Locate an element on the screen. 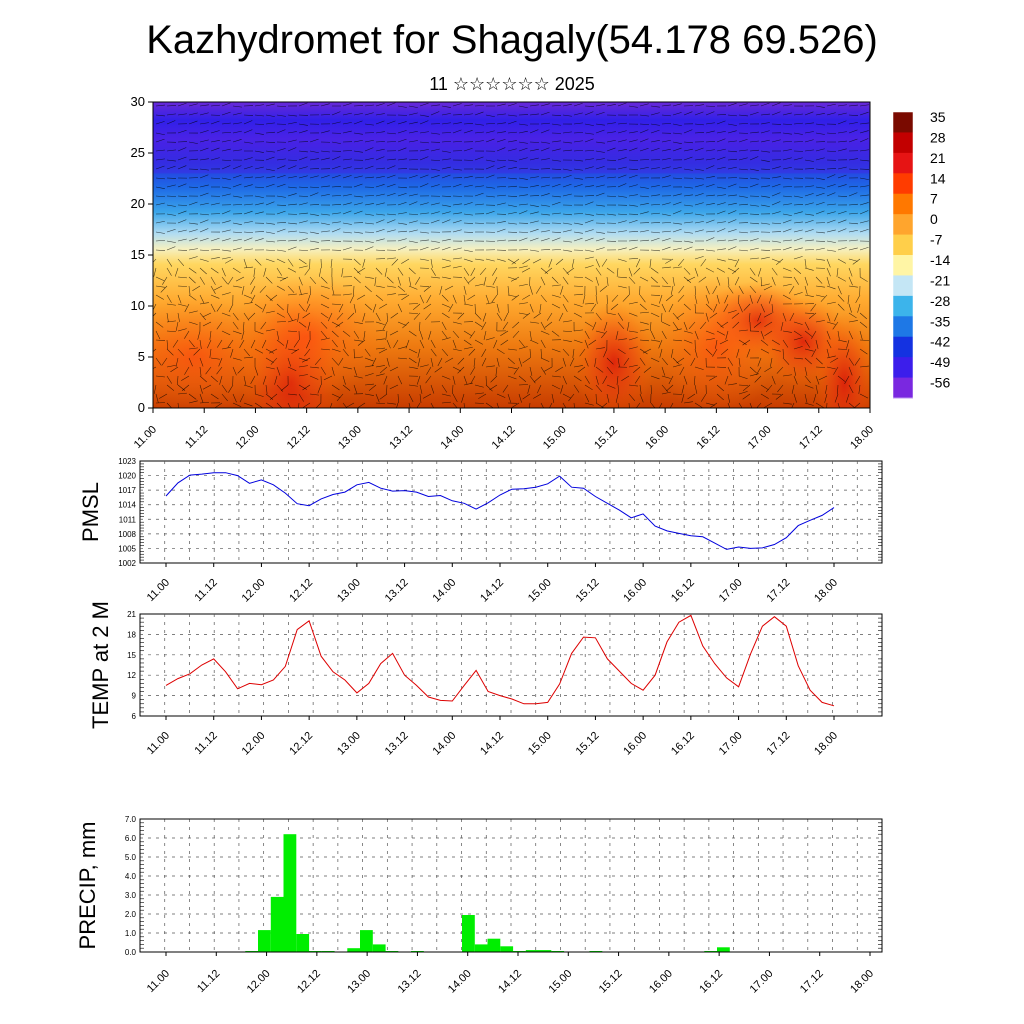 The width and height of the screenshot is (1024, 1024). x-tick-label: 15.00 is located at coordinates (540, 591).